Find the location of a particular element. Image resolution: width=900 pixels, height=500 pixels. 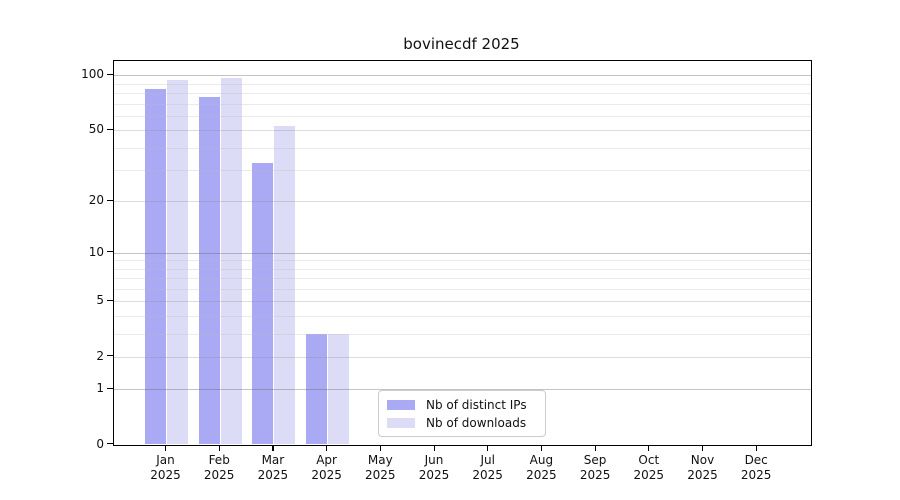

legend: Nb of distinct IPs Nb of downloads is located at coordinates (462, 413).